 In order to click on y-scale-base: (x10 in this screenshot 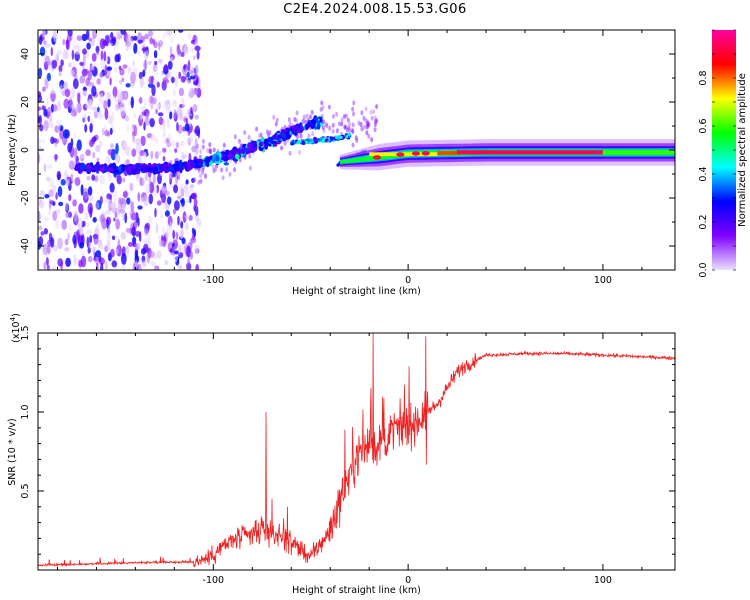, I will do `click(16, 331)`.